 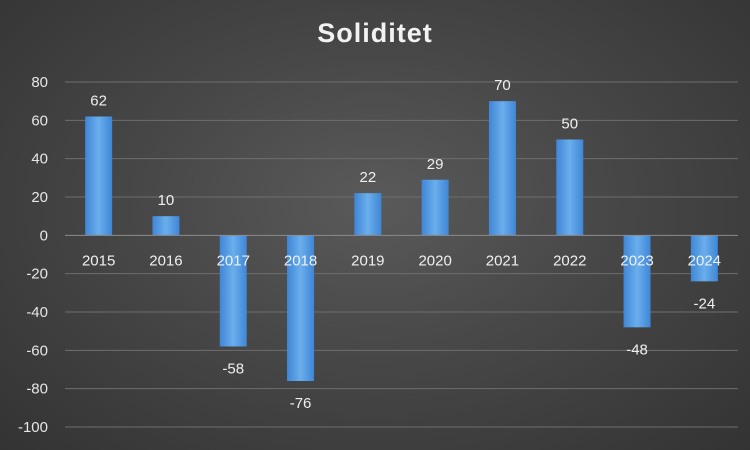 What do you see at coordinates (368, 214) in the screenshot?
I see `bar-2019` at bounding box center [368, 214].